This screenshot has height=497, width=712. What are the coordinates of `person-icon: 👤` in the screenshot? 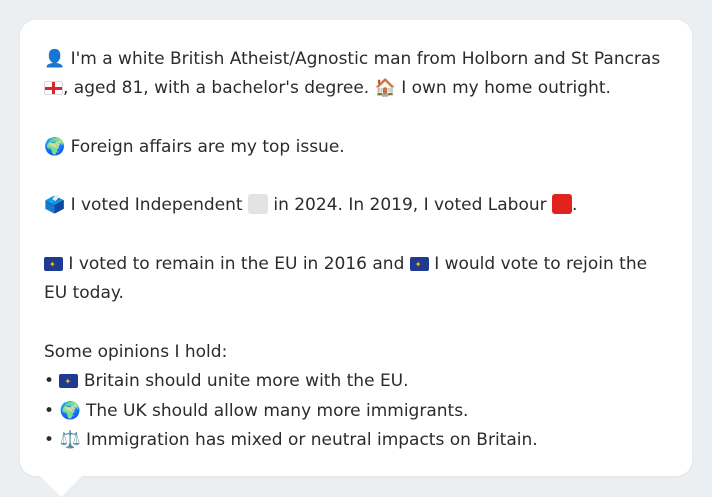 It's located at (54, 59).